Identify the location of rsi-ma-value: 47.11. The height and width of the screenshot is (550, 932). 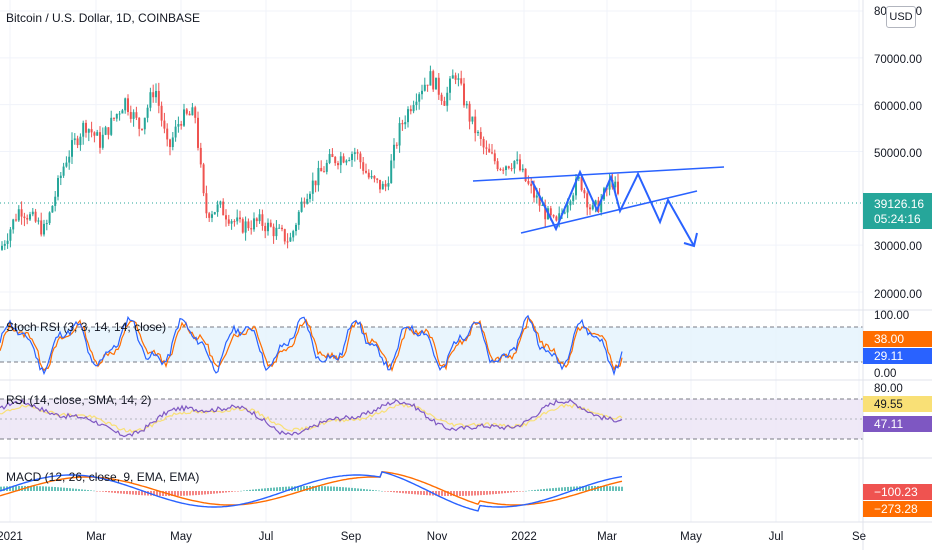
(888, 424).